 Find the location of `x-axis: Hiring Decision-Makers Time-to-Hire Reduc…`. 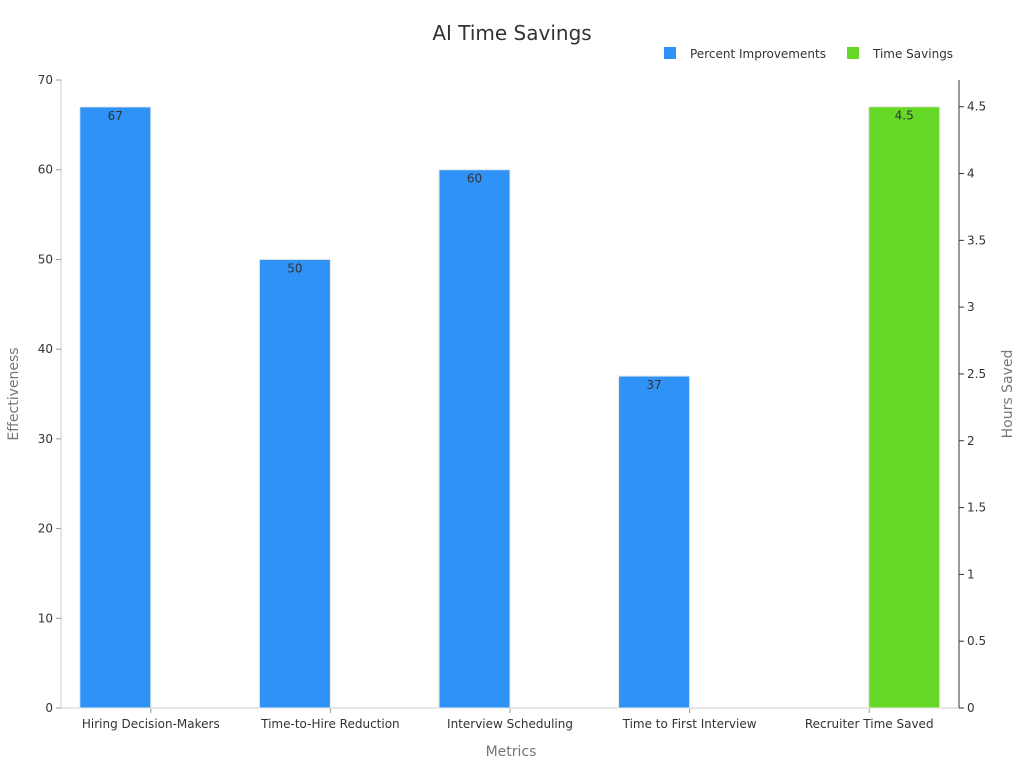

x-axis: Hiring Decision-Makers Time-to-Hire Reduc… is located at coordinates (510, 719).